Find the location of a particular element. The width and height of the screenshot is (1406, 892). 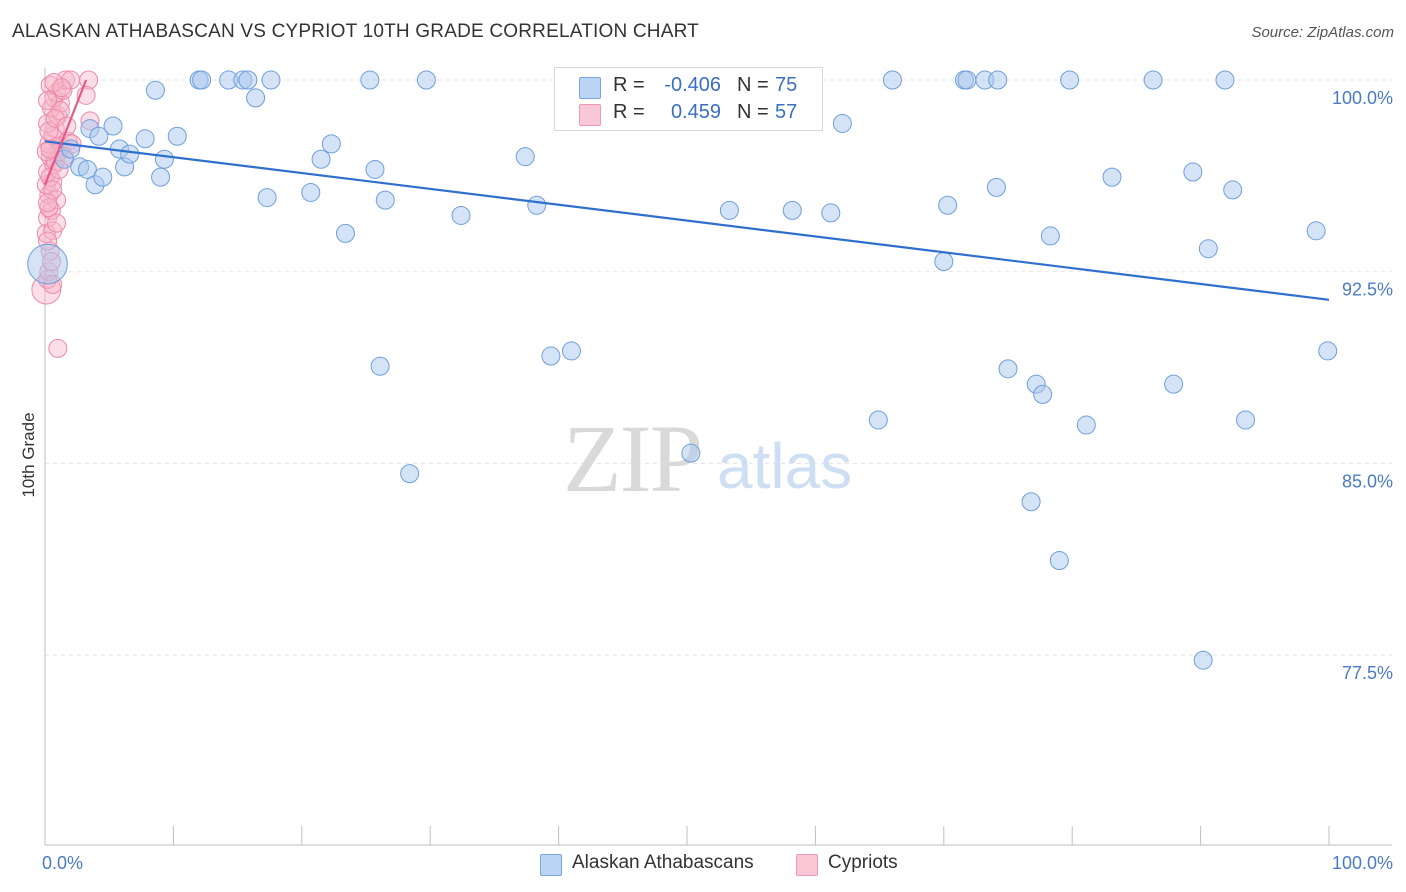

legend-r-value: 0.459 is located at coordinates (695, 112).